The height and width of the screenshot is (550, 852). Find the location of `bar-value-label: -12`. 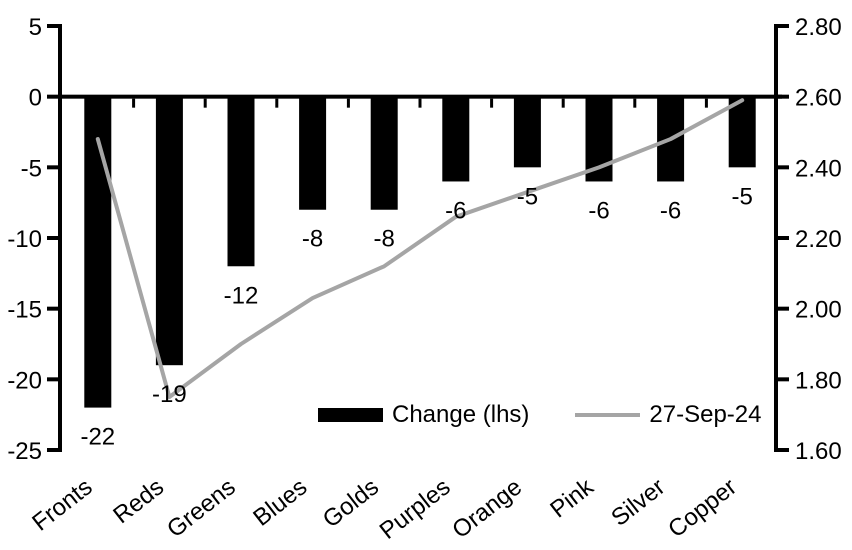

bar-value-label: -12 is located at coordinates (241, 295).